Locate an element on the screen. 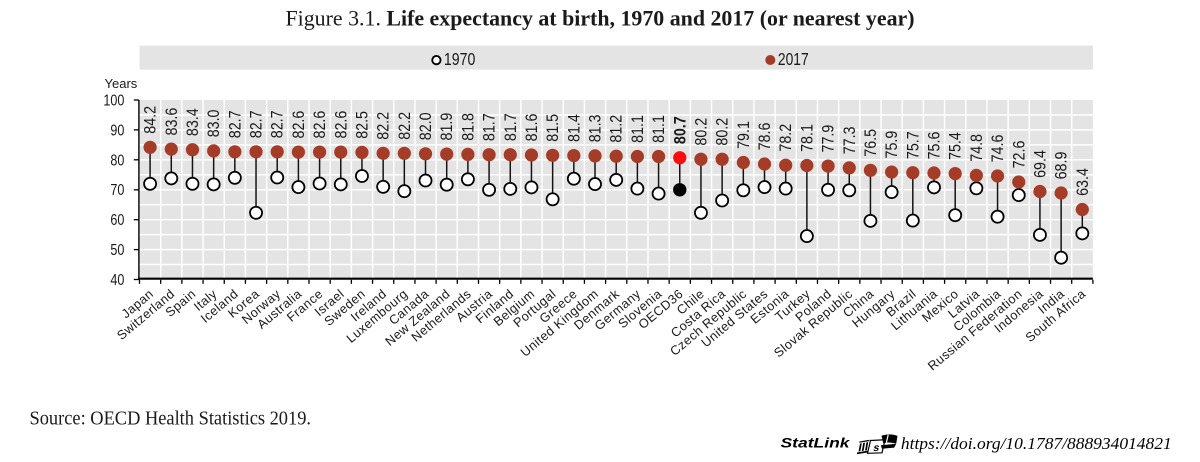  svg-text: 72.6 is located at coordinates (1019, 155).